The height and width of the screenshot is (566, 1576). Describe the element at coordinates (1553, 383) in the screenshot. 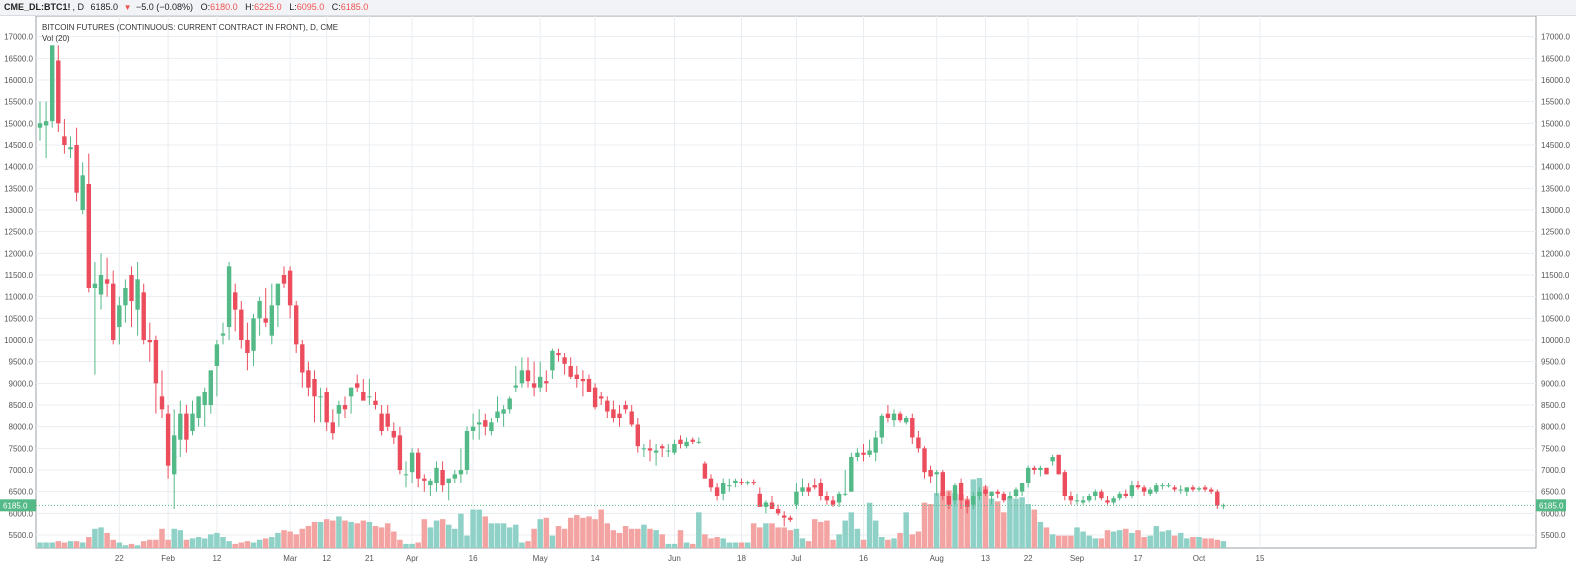

I see `y-tick-label-right: 9000.0` at that location.